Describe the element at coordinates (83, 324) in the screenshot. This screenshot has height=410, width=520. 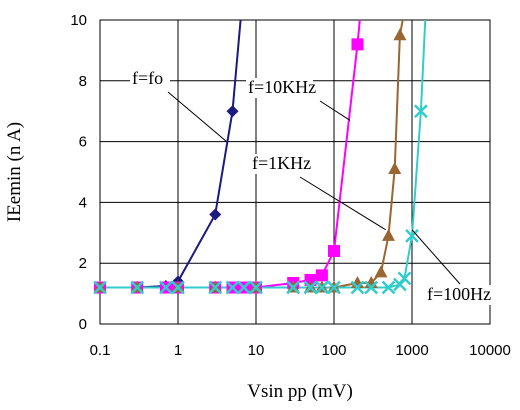
I see `y-tick-label: 0` at that location.